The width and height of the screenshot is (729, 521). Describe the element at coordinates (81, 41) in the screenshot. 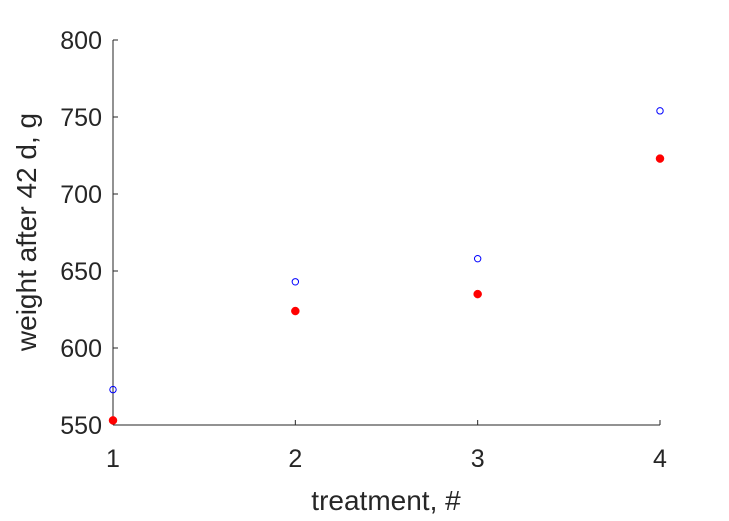

I see `y-tick-label: 800` at that location.